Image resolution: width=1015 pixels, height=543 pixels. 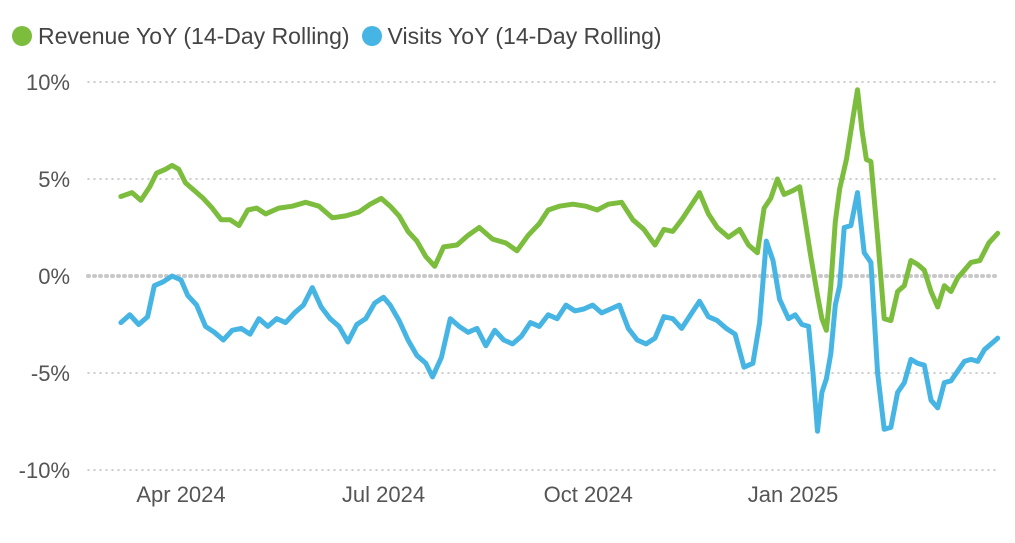 I want to click on legend-label-visits: Visits YoY (14-Day Rolling), so click(x=524, y=35).